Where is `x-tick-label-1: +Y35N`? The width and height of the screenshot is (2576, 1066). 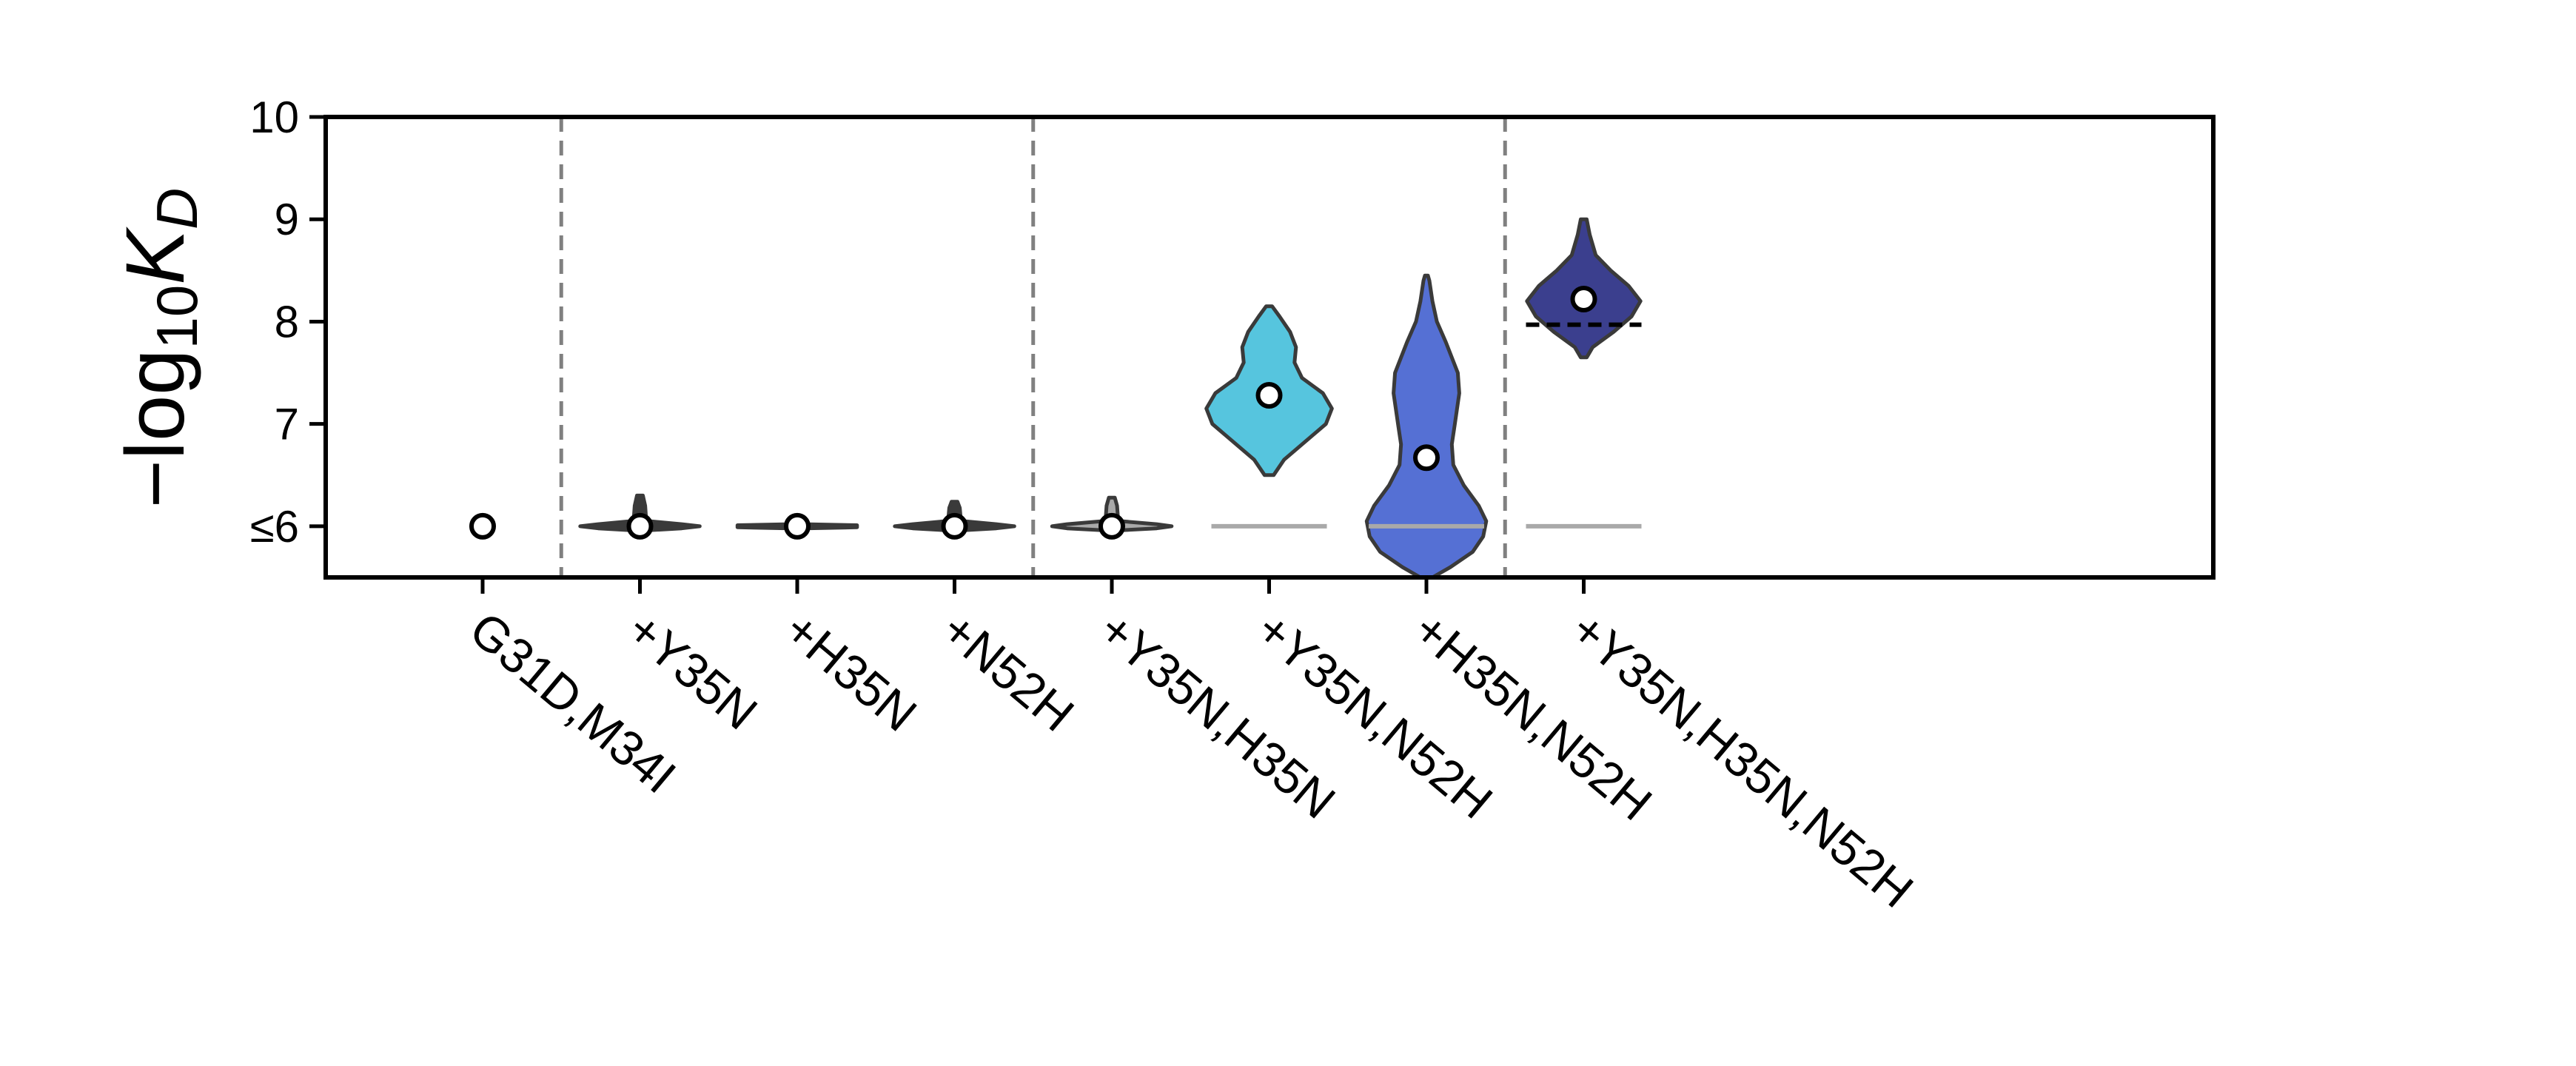 x-tick-label-1: +Y35N is located at coordinates (692, 670).